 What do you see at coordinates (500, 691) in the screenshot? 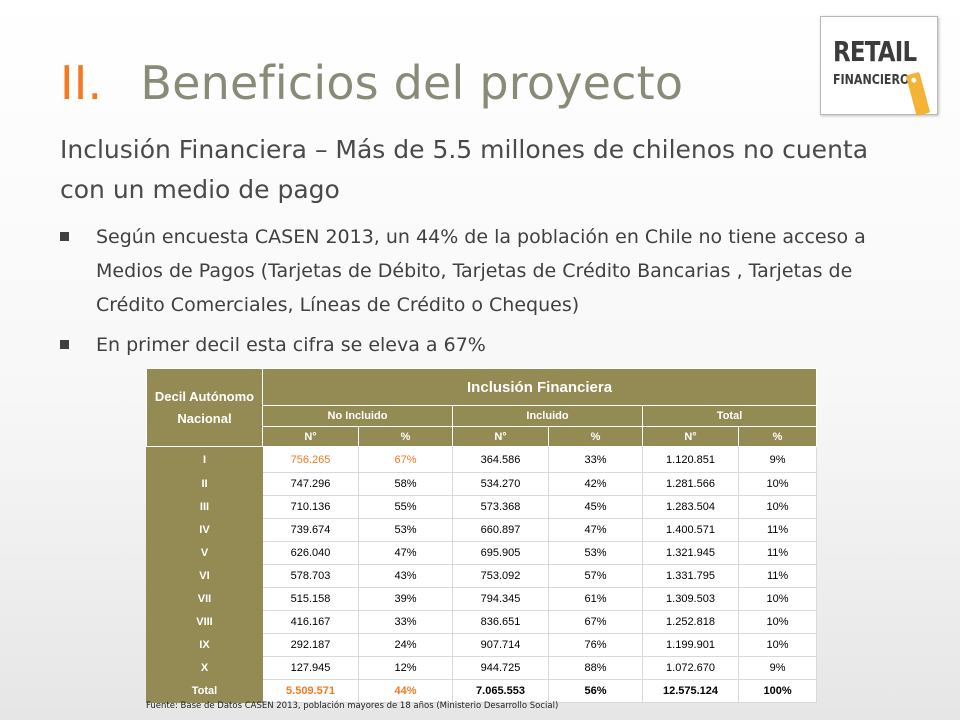
I see `cell: 7.065.553` at bounding box center [500, 691].